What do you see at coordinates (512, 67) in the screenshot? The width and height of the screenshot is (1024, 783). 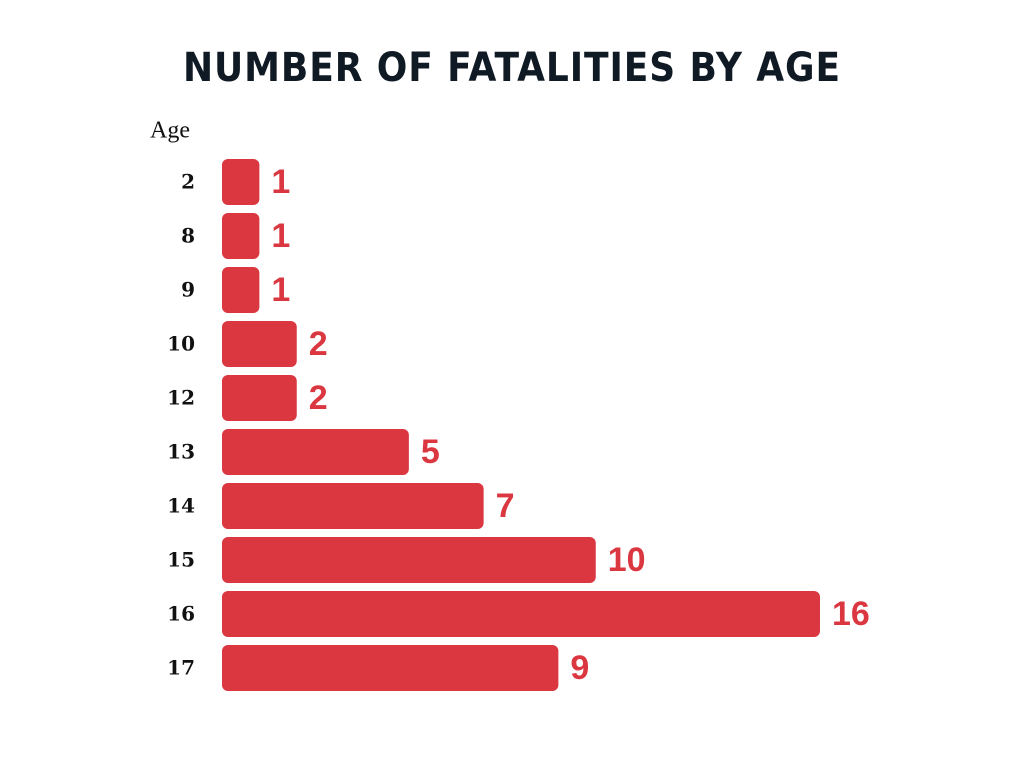 I see `chart-title: NUMBER OF FATALITIES BY AGE` at bounding box center [512, 67].